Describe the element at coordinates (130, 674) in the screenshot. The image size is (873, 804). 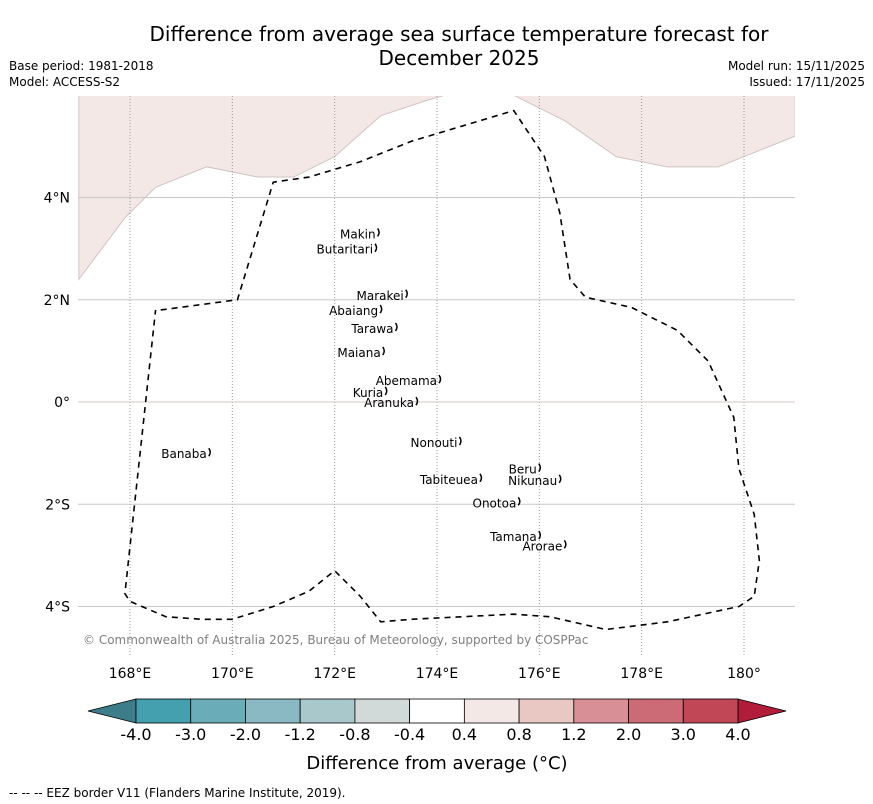
I see `lon-tick-label: 168°E` at that location.